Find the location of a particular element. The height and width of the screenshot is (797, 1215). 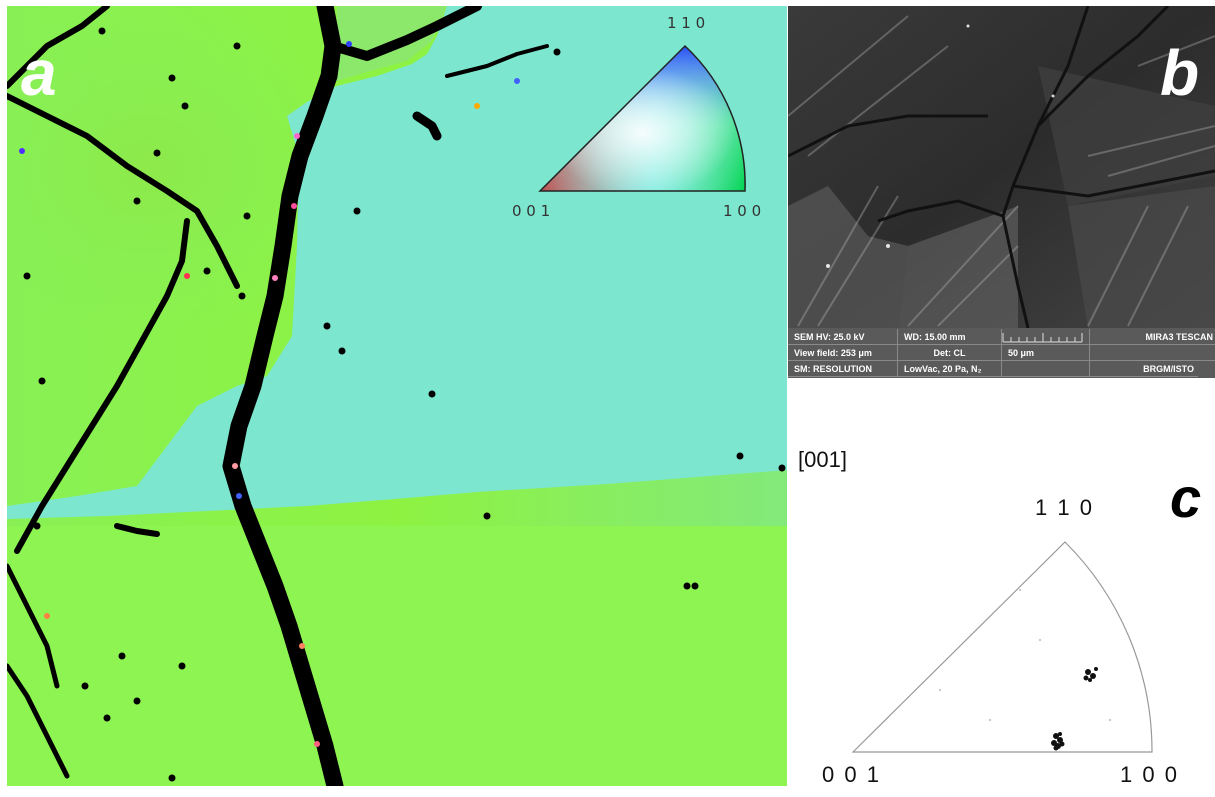

ipf-100-label: 1 0 0 is located at coordinates (1149, 774).